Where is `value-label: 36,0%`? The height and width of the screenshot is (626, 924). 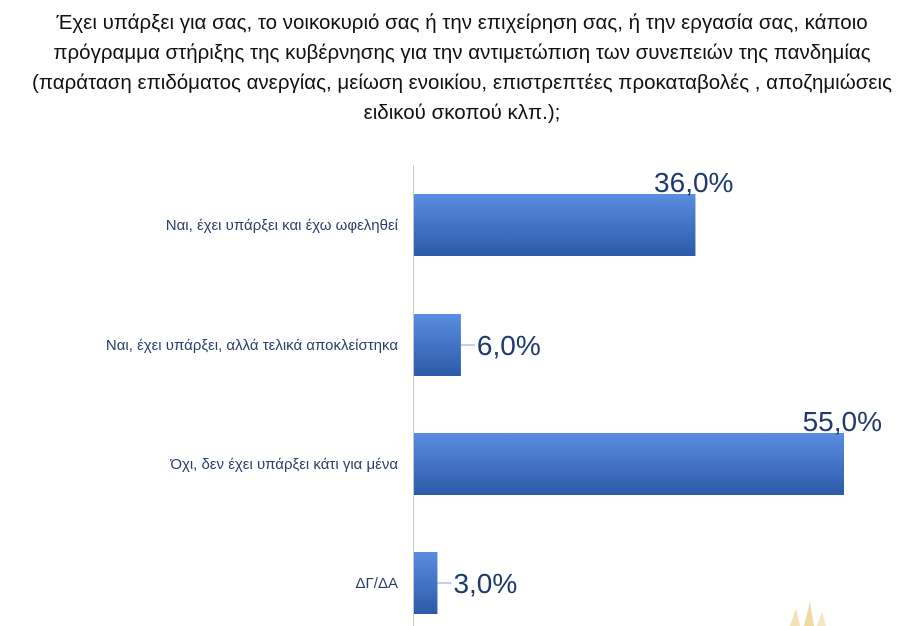
value-label: 36,0% is located at coordinates (693, 182).